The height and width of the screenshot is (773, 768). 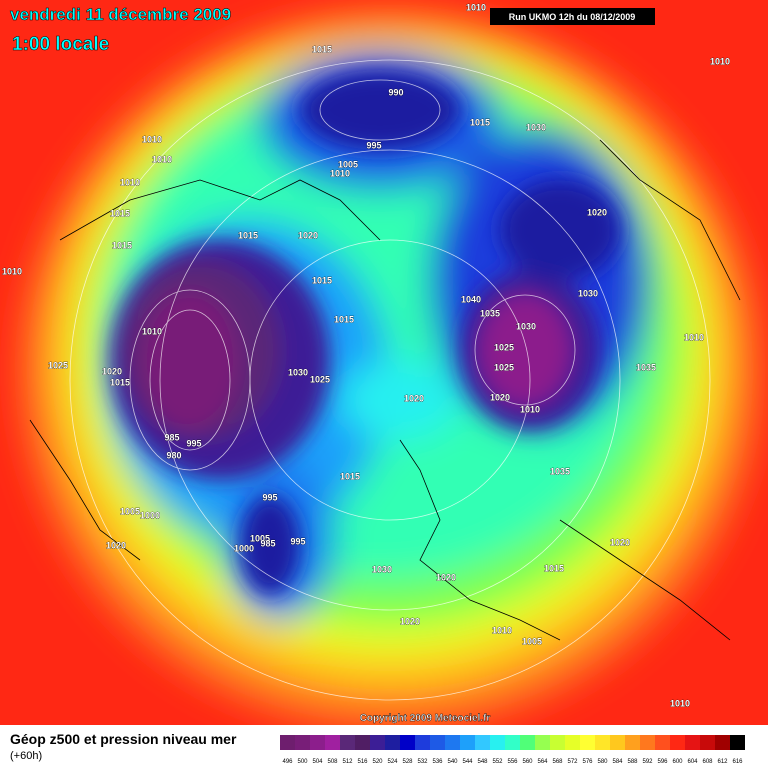 What do you see at coordinates (377, 762) in the screenshot?
I see `colorbar-label: 520` at bounding box center [377, 762].